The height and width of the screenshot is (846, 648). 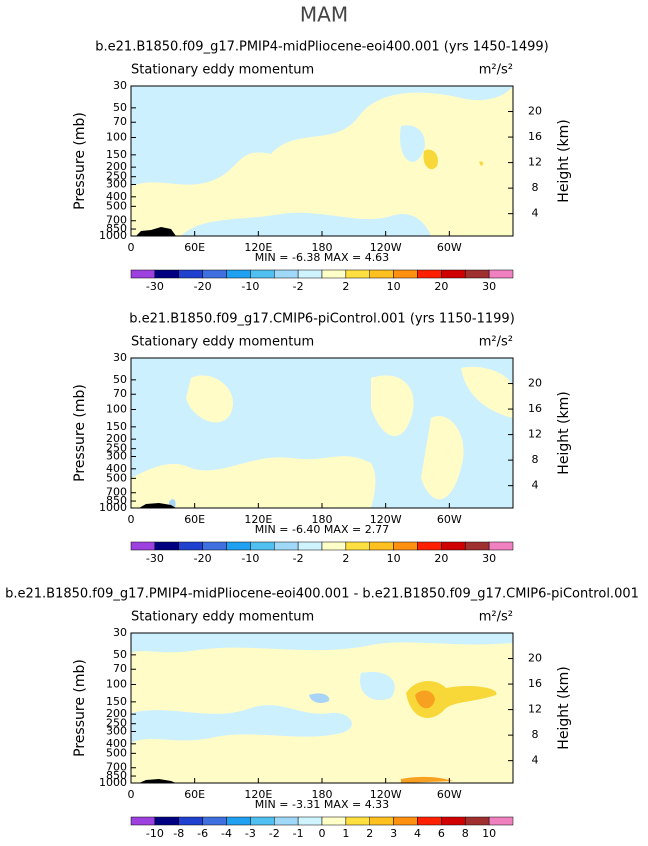 I want to click on colorbar-label: 3, so click(x=393, y=833).